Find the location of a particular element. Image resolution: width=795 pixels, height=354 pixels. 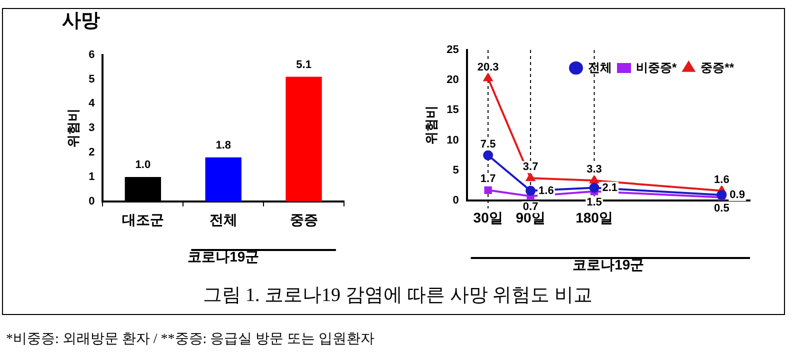

y-tick-label: 6 is located at coordinates (91, 54).